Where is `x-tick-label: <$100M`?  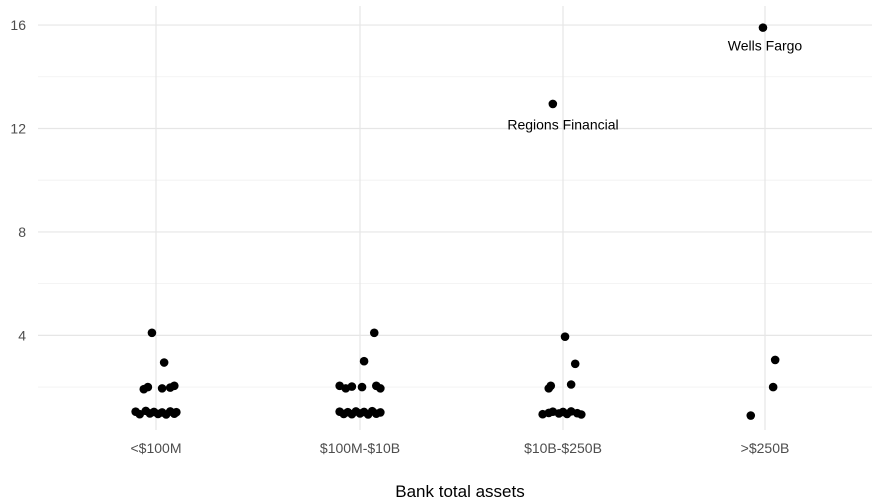
x-tick-label: <$100M is located at coordinates (156, 448).